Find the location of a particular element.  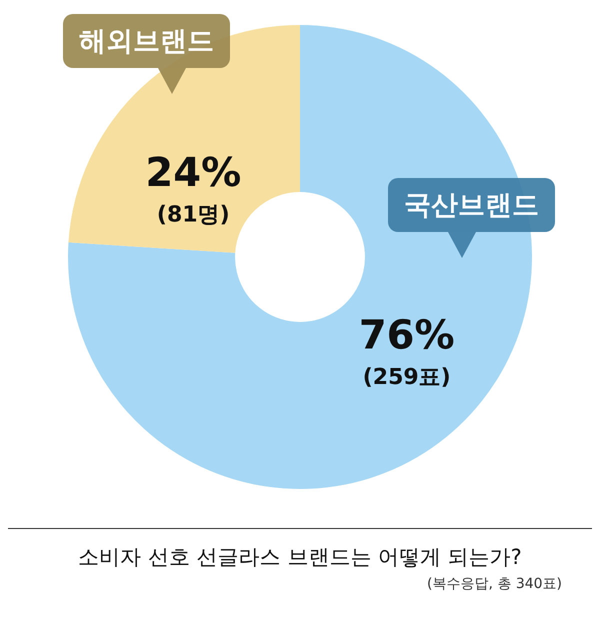

data-label: 76% (259표) is located at coordinates (406, 351).